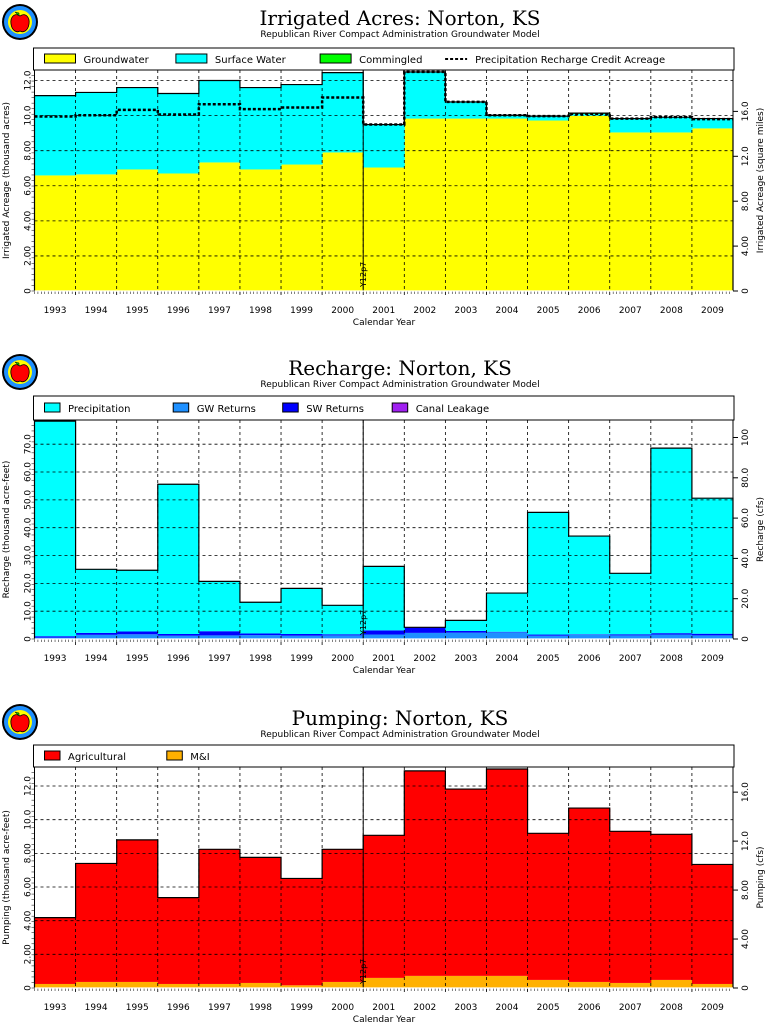 The image size is (768, 1024). What do you see at coordinates (507, 1008) in the screenshot?
I see `x-tick-label: 2004` at bounding box center [507, 1008].